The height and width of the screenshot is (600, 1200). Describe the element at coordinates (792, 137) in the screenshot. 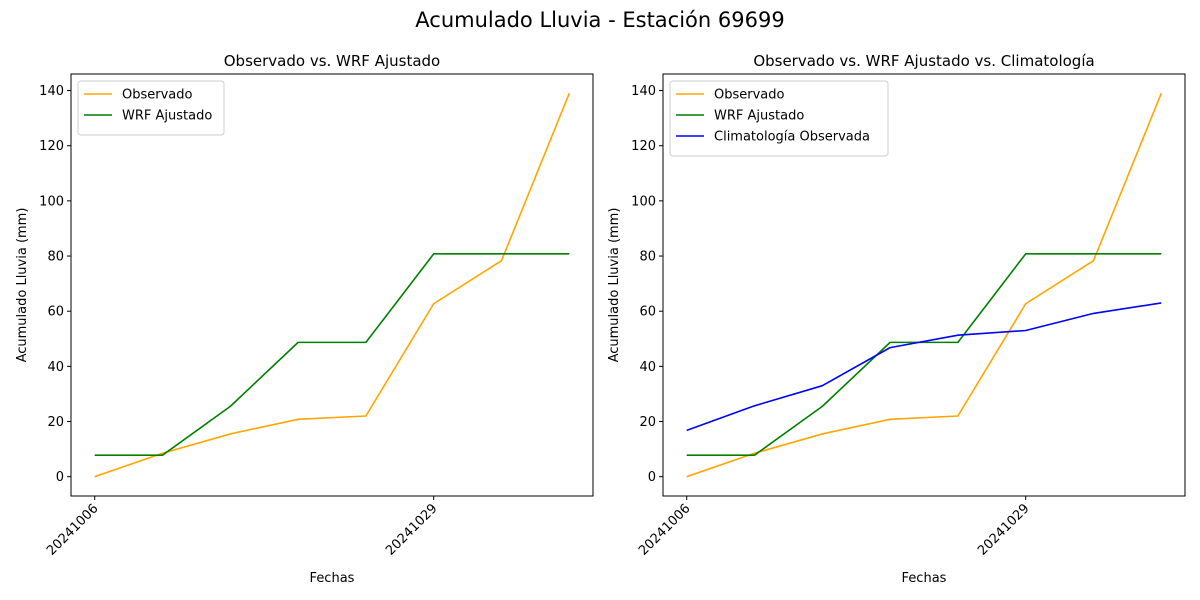

I see `legend-entry: Climatología Observada` at that location.